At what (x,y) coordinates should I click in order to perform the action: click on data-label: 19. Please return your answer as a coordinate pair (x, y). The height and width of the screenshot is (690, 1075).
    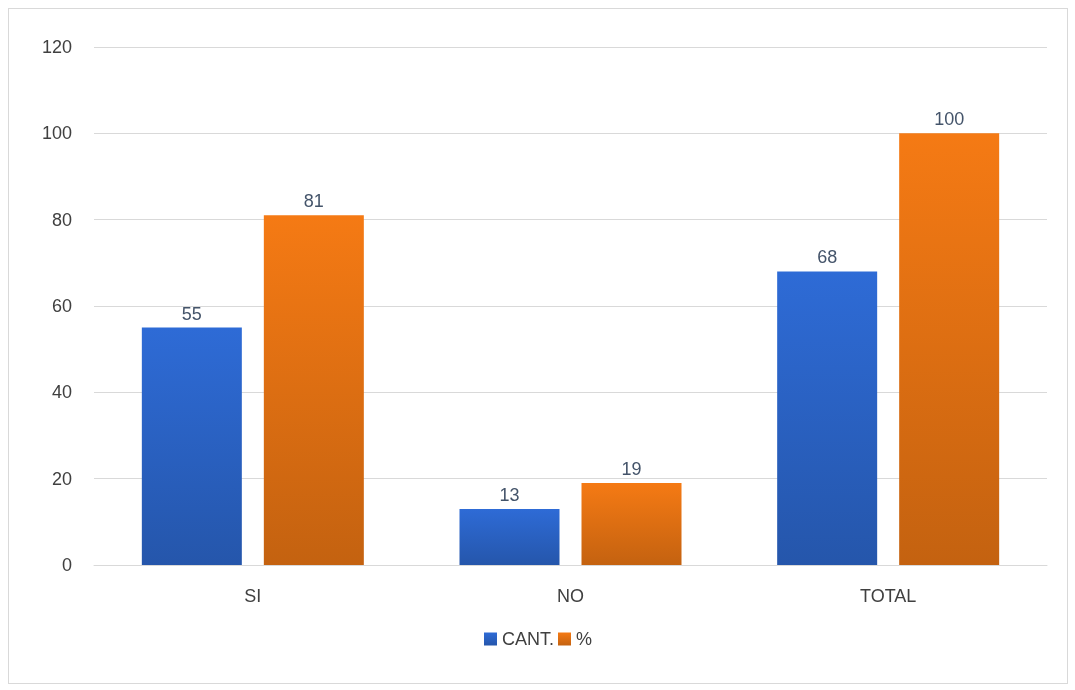
    Looking at the image, I should click on (631, 468).